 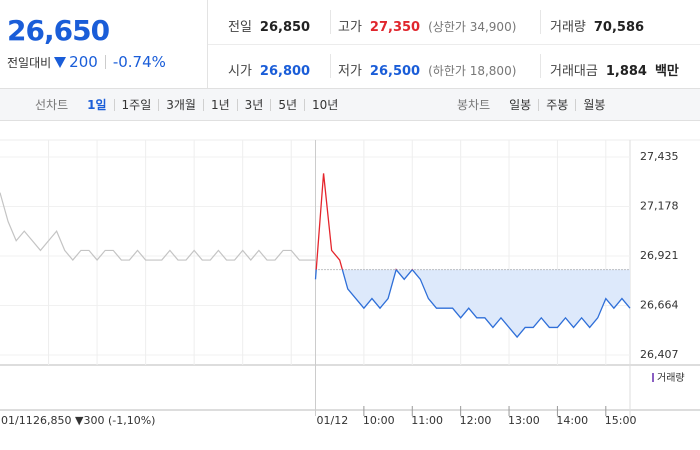 I want to click on stat: 거래량 70,586, so click(x=597, y=25).